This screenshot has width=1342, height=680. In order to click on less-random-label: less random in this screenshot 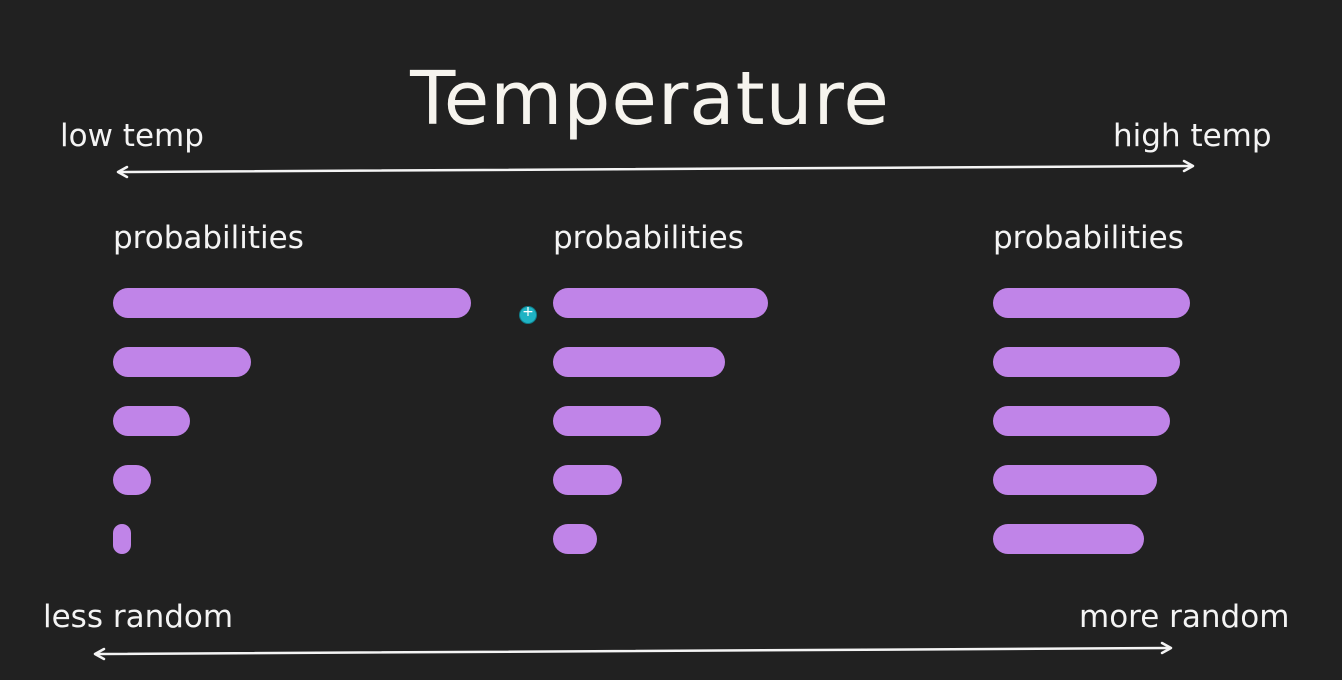, I will do `click(138, 617)`.